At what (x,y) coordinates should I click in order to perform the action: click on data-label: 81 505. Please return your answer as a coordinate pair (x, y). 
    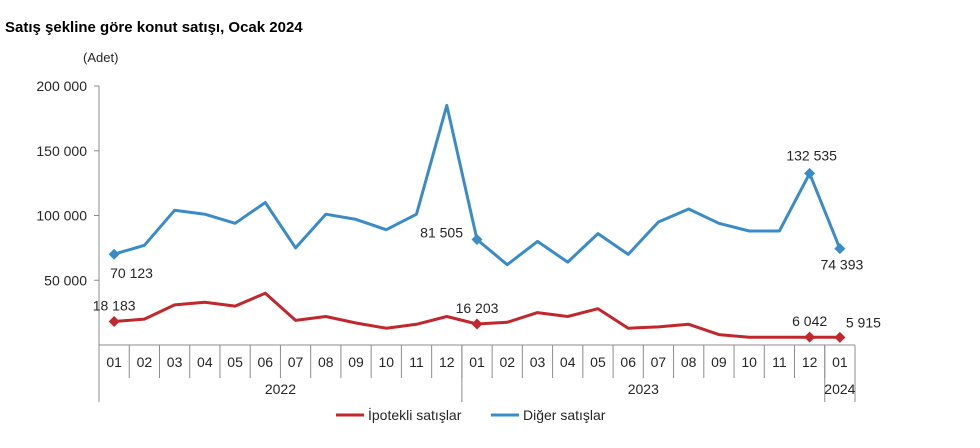
    Looking at the image, I should click on (441, 232).